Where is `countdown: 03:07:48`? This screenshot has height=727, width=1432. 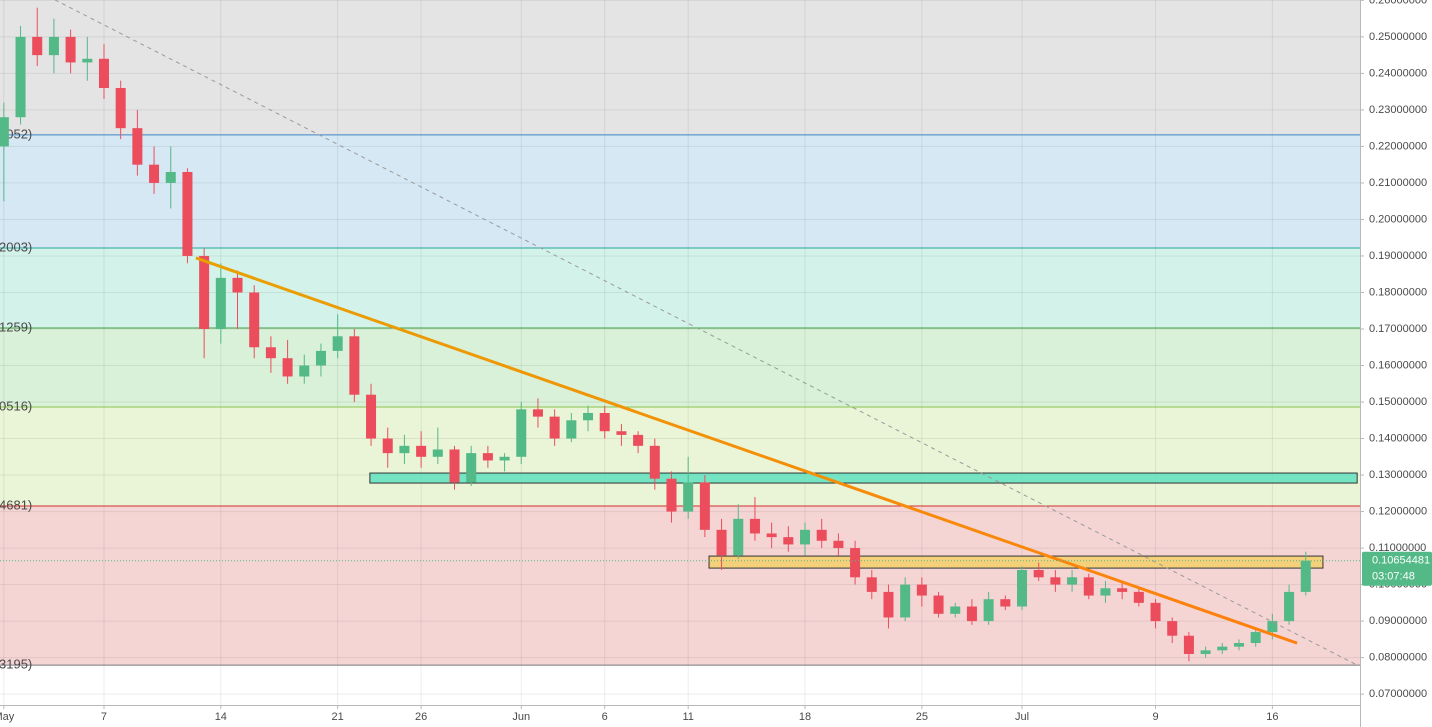 countdown: 03:07:48 is located at coordinates (1393, 577).